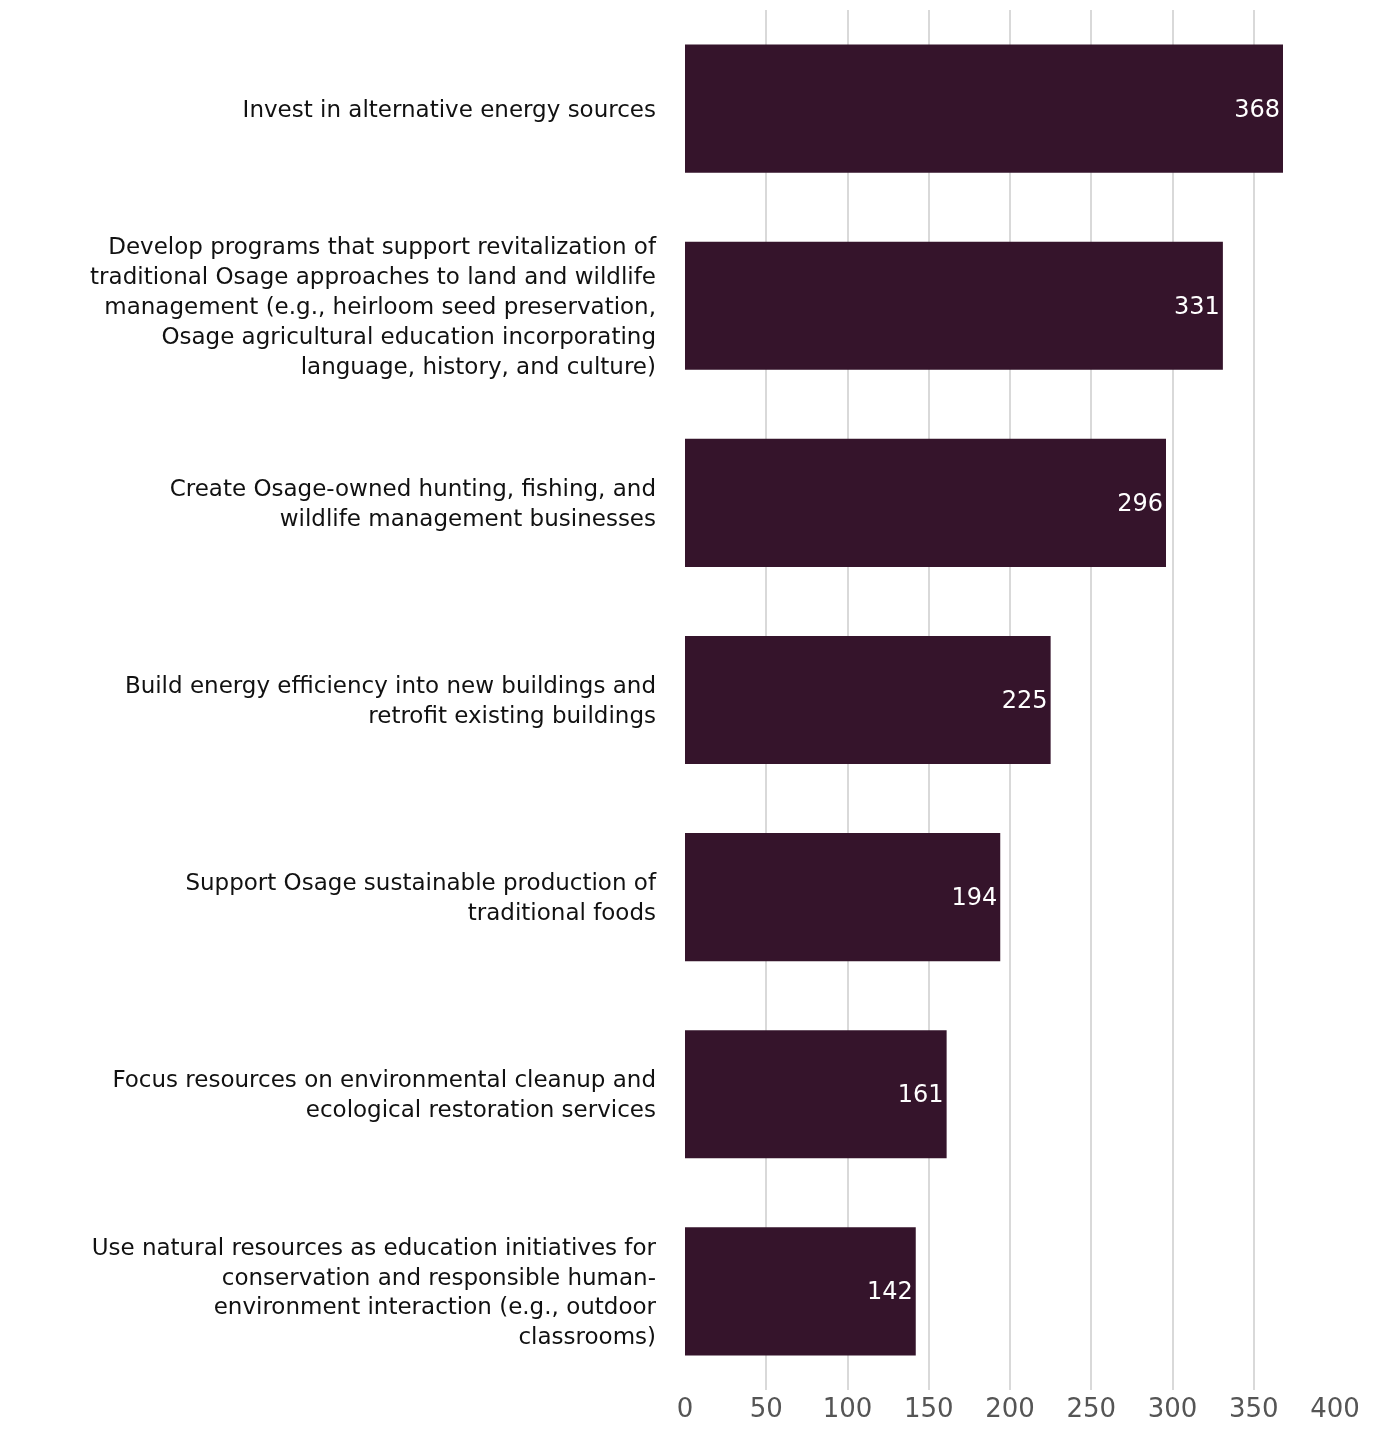  I want to click on x-tick-label: 350, so click(1253, 1408).